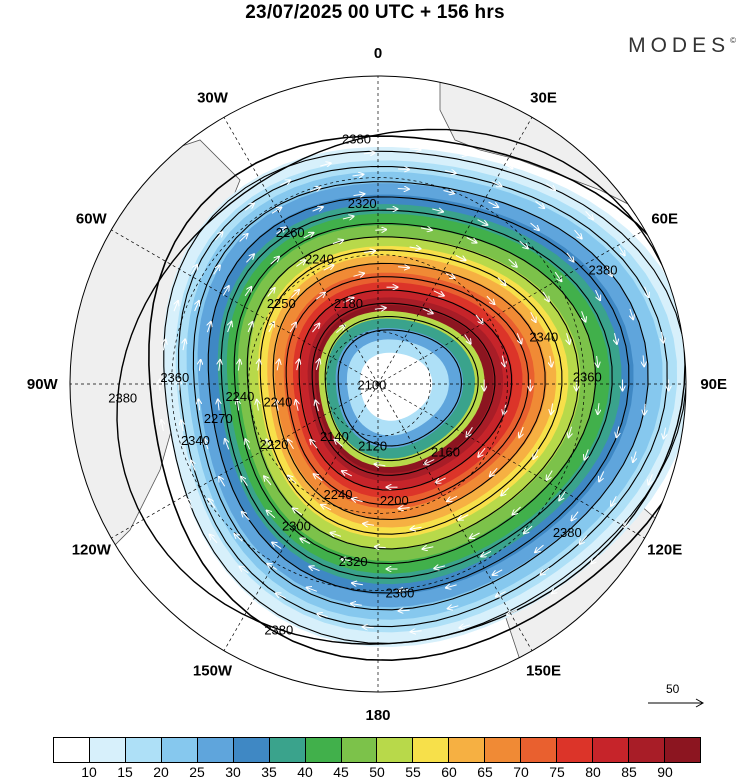 The height and width of the screenshot is (782, 750). What do you see at coordinates (213, 671) in the screenshot?
I see `longitude-label: 150W` at bounding box center [213, 671].